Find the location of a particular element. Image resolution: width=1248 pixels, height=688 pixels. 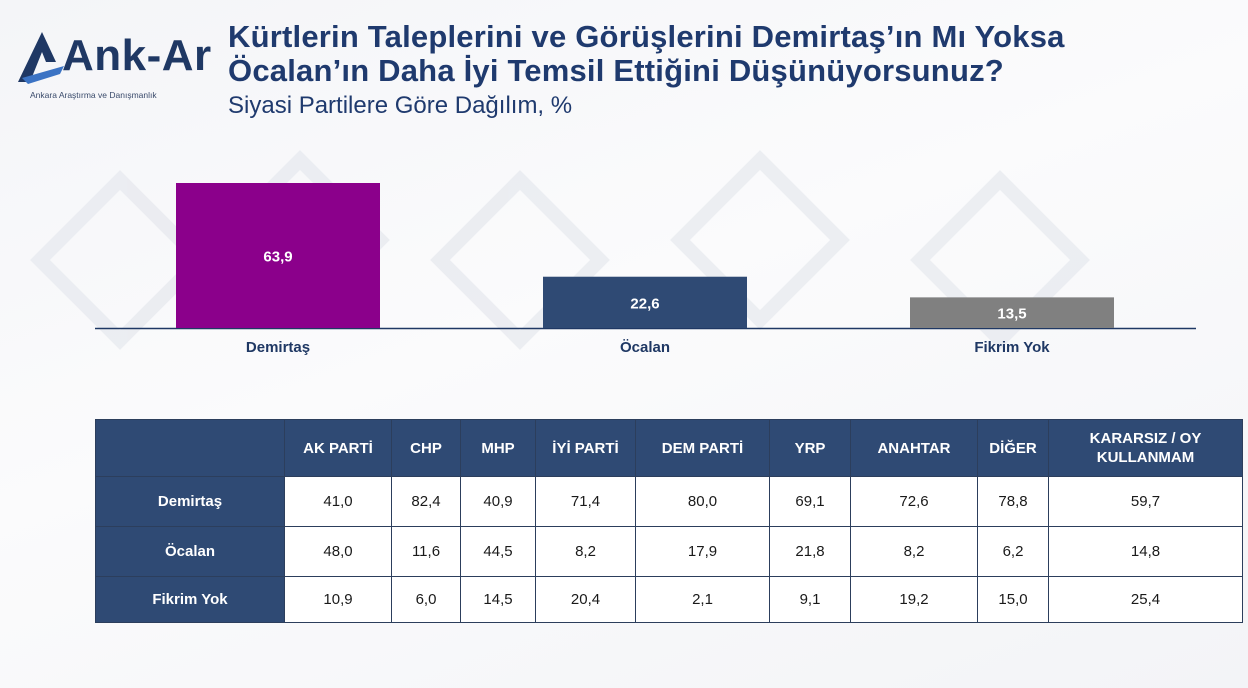

table-row-header: Fikrim Yok is located at coordinates (190, 599).